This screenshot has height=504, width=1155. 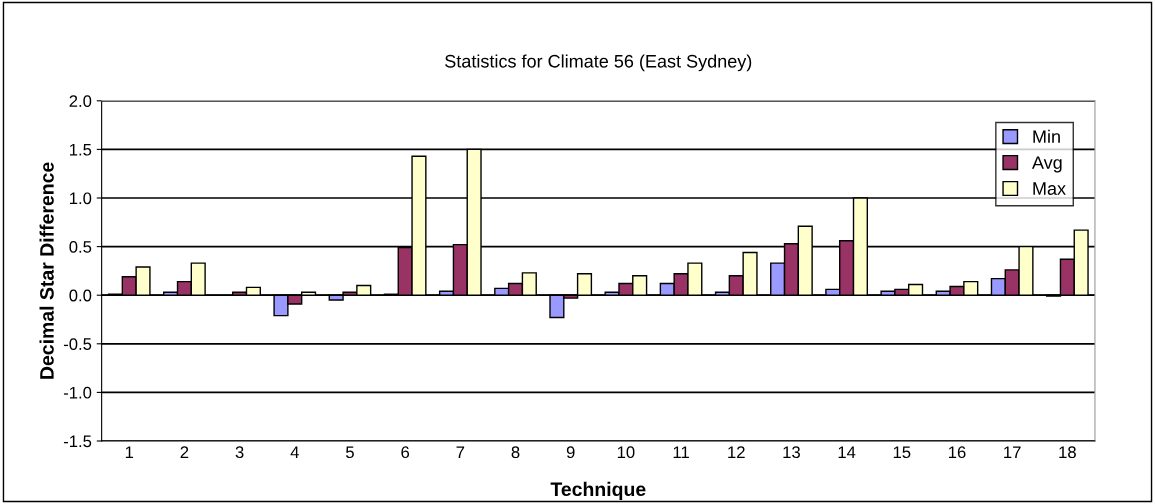 I want to click on y-tick-label: -0.5, so click(x=77, y=344).